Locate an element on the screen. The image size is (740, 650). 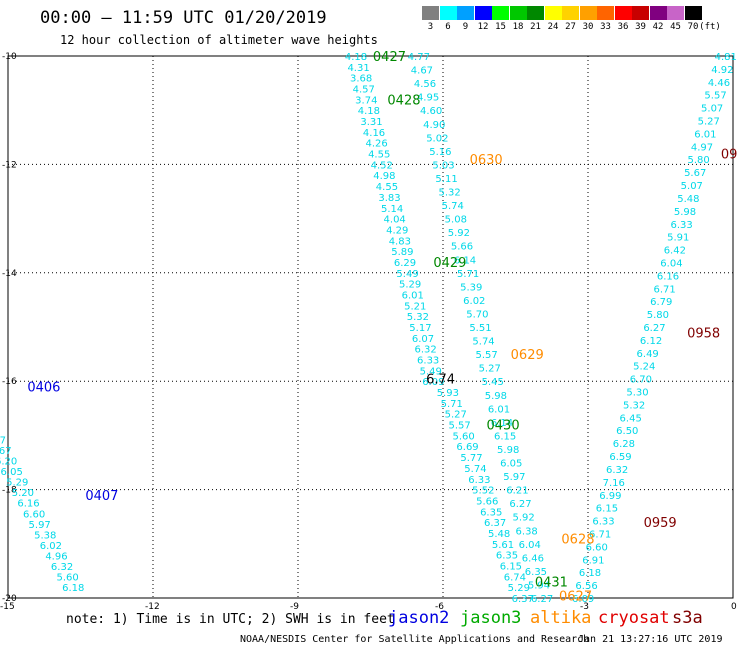
wave-height-value: 4.67 is located at coordinates (422, 71).